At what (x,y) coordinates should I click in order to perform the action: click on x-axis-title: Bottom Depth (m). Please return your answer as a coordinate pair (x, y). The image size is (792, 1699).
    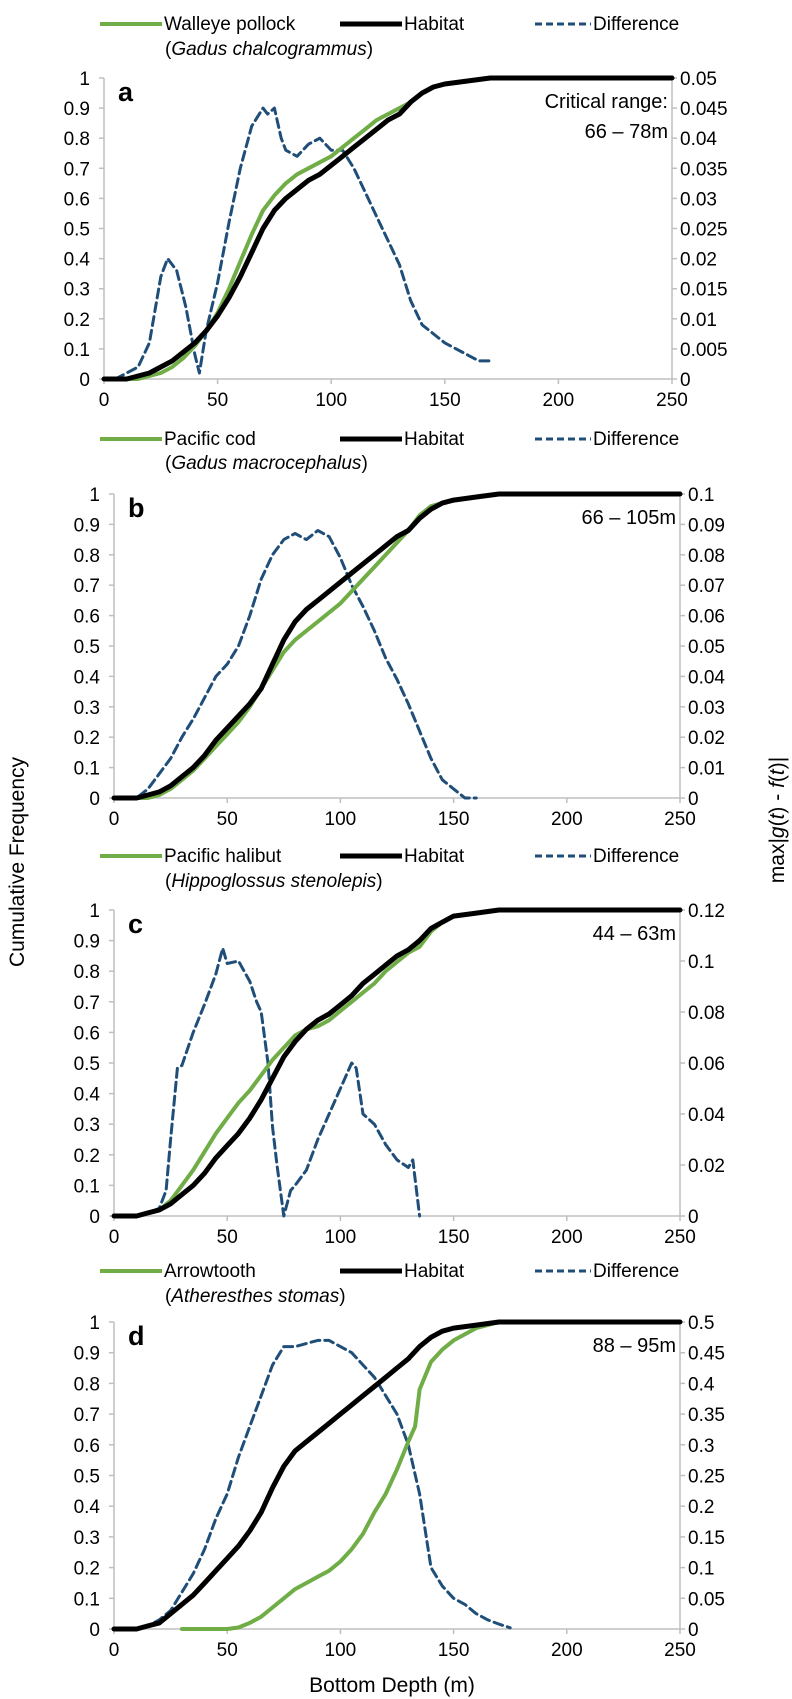
    Looking at the image, I should click on (392, 1685).